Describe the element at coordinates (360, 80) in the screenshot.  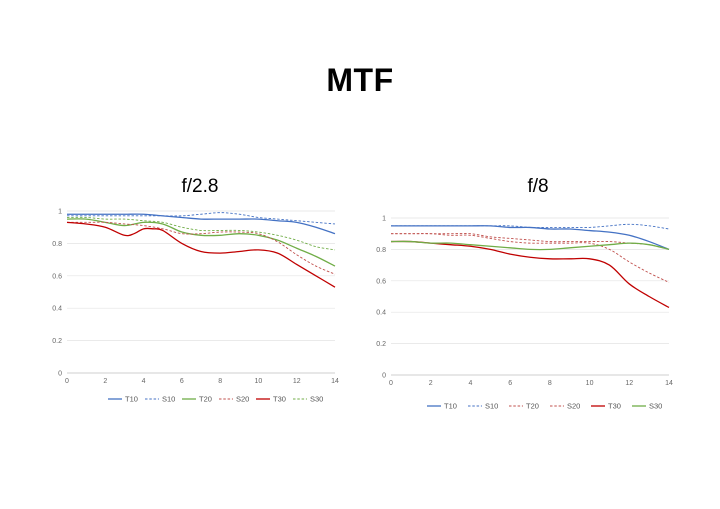
I see `page-title: MTF` at that location.